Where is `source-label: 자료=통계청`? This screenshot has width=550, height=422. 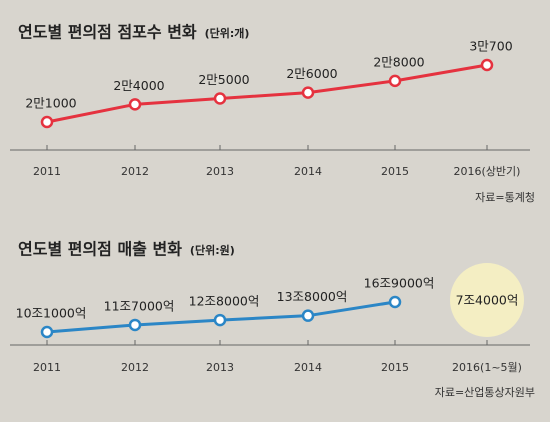
source-label: 자료=통계청 is located at coordinates (505, 197).